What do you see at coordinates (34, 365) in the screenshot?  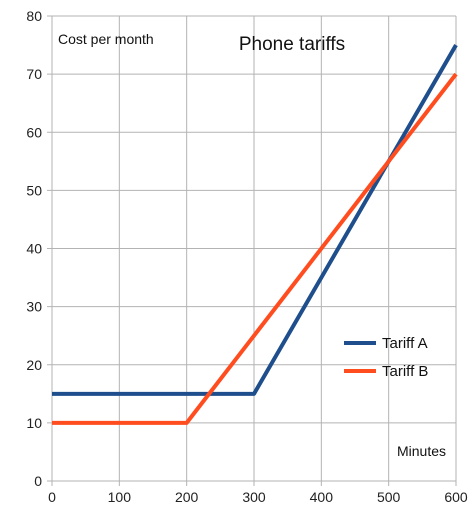 I see `y-tick-label: 20` at bounding box center [34, 365].